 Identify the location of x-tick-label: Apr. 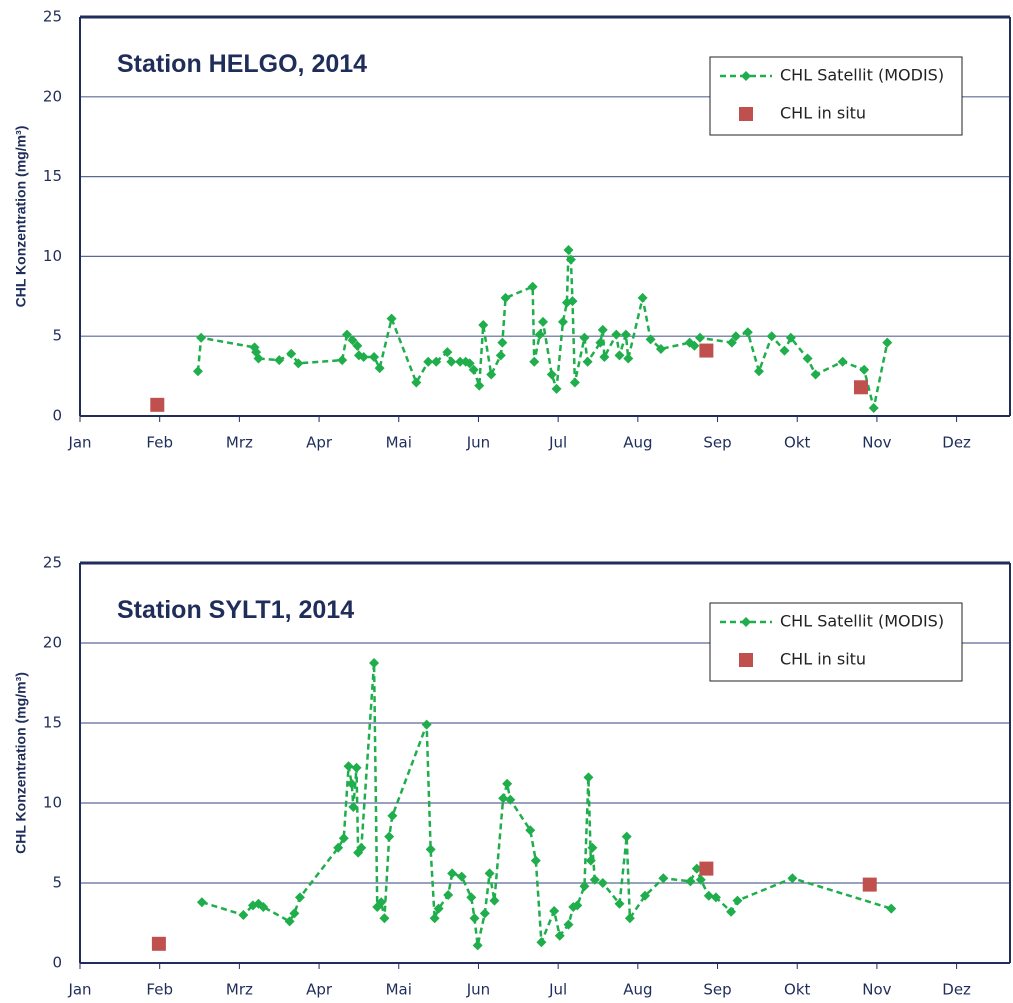
(319, 990).